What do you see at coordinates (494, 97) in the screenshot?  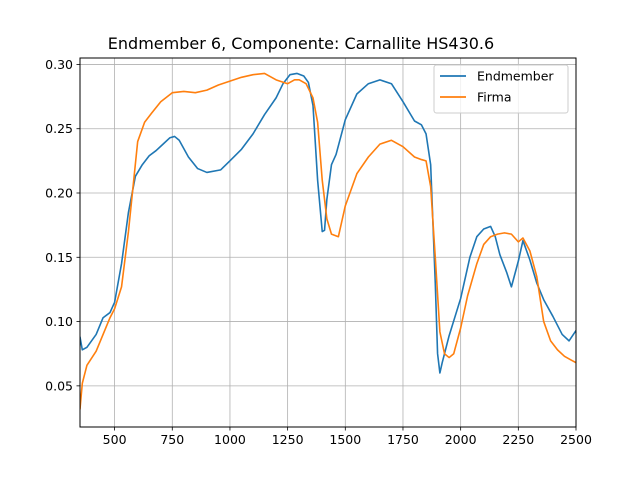 I see `legend-label-firma: Firma` at bounding box center [494, 97].